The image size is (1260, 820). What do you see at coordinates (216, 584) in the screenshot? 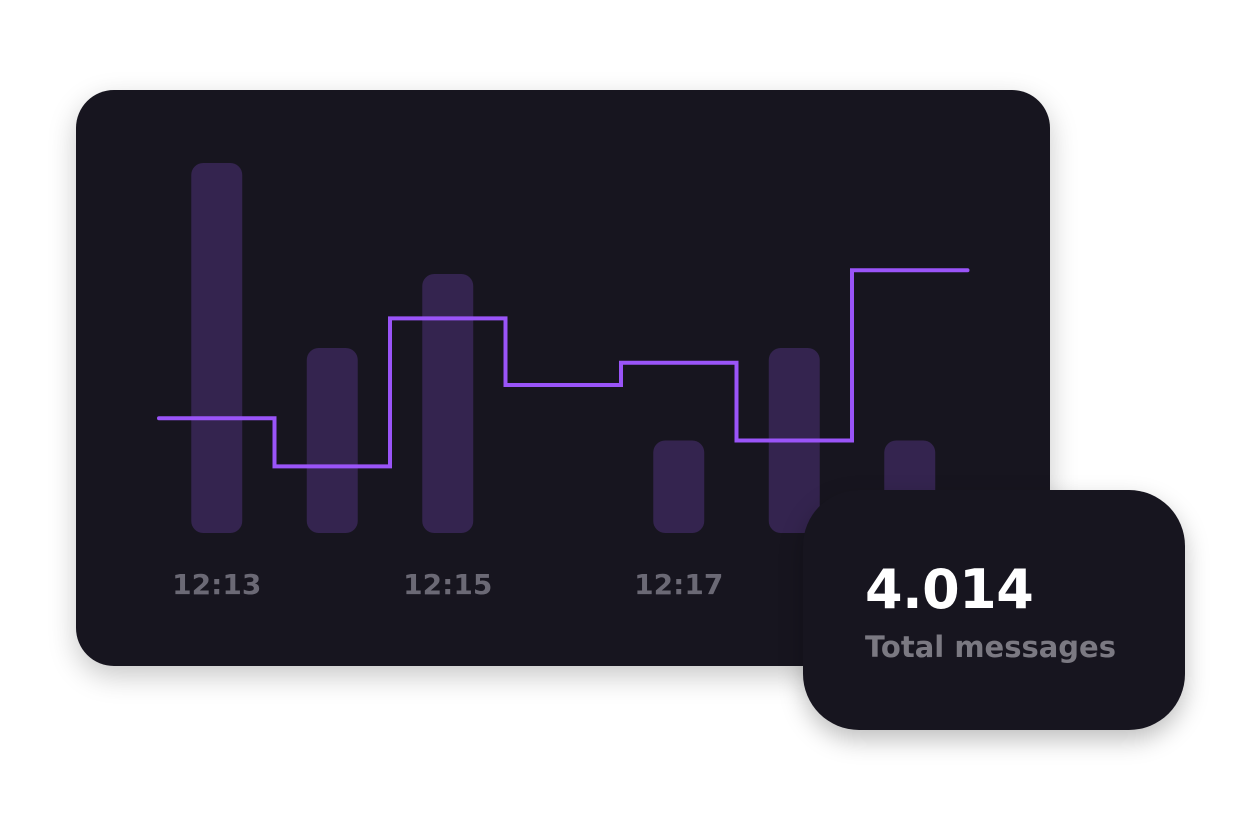
I see `tick-label: 12:13` at bounding box center [216, 584].